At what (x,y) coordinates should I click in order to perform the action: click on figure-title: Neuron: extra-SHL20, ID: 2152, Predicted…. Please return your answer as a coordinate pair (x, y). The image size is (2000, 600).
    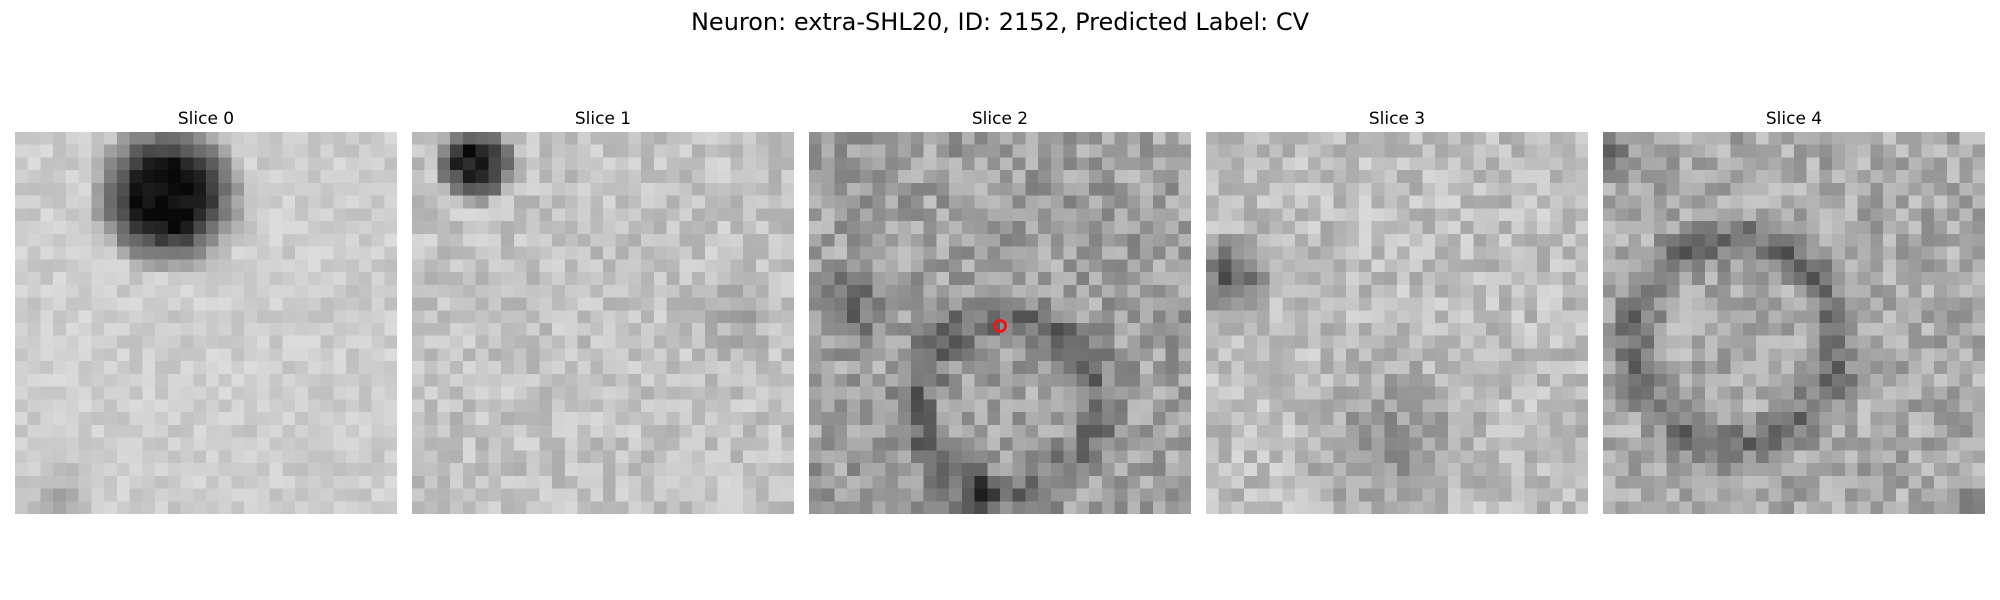
    Looking at the image, I should click on (1000, 22).